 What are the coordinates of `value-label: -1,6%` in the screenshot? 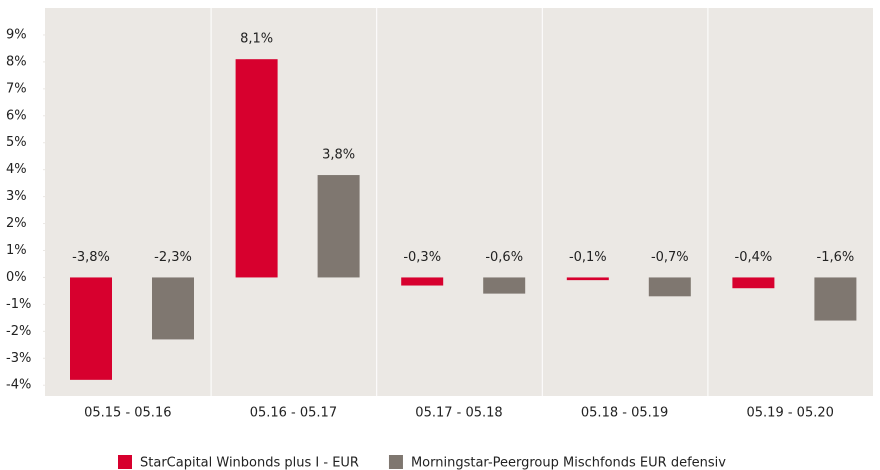 It's located at (836, 257).